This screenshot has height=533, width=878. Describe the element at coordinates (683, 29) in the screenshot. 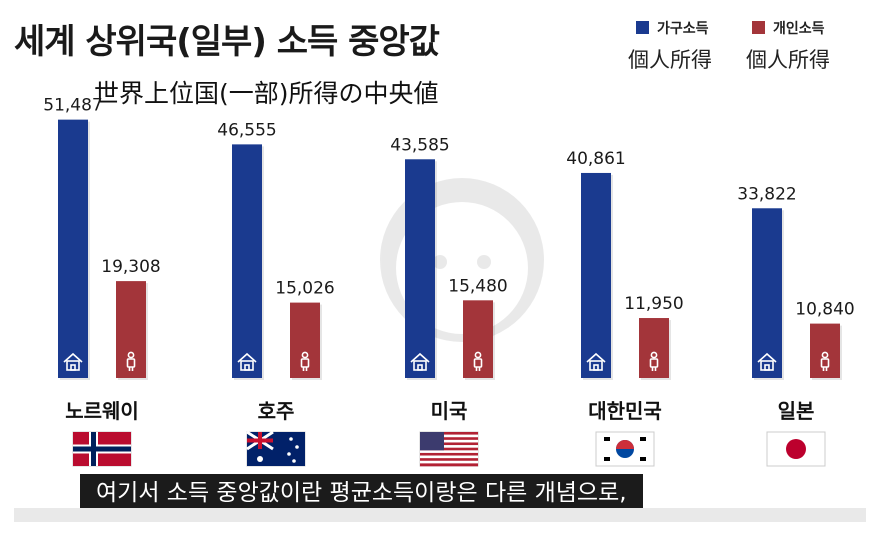

I see `legend-label-household: 가구소득` at that location.